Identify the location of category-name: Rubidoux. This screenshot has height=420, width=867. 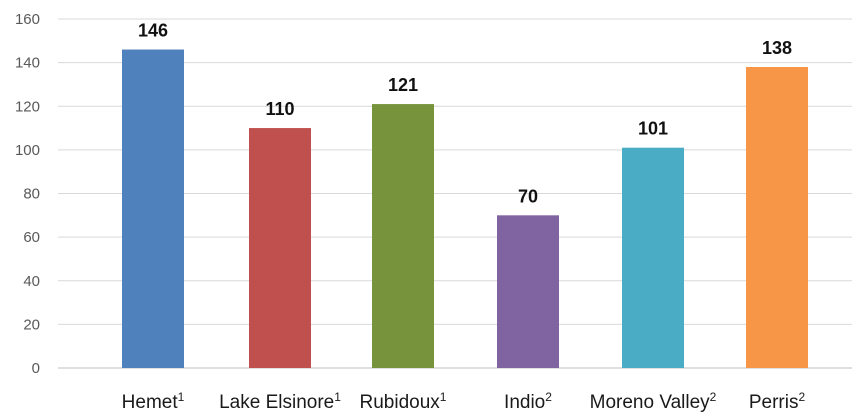
(400, 402).